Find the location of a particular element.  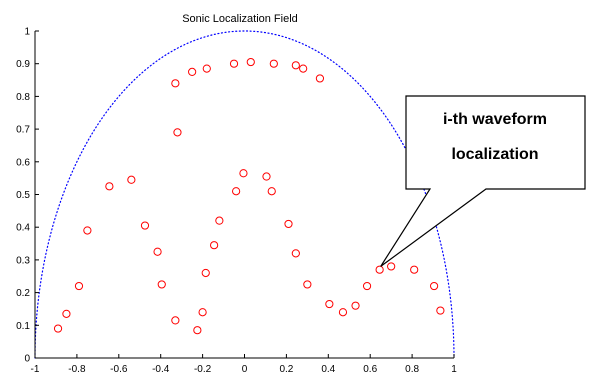

x-tick-label: 0.2 is located at coordinates (286, 369).